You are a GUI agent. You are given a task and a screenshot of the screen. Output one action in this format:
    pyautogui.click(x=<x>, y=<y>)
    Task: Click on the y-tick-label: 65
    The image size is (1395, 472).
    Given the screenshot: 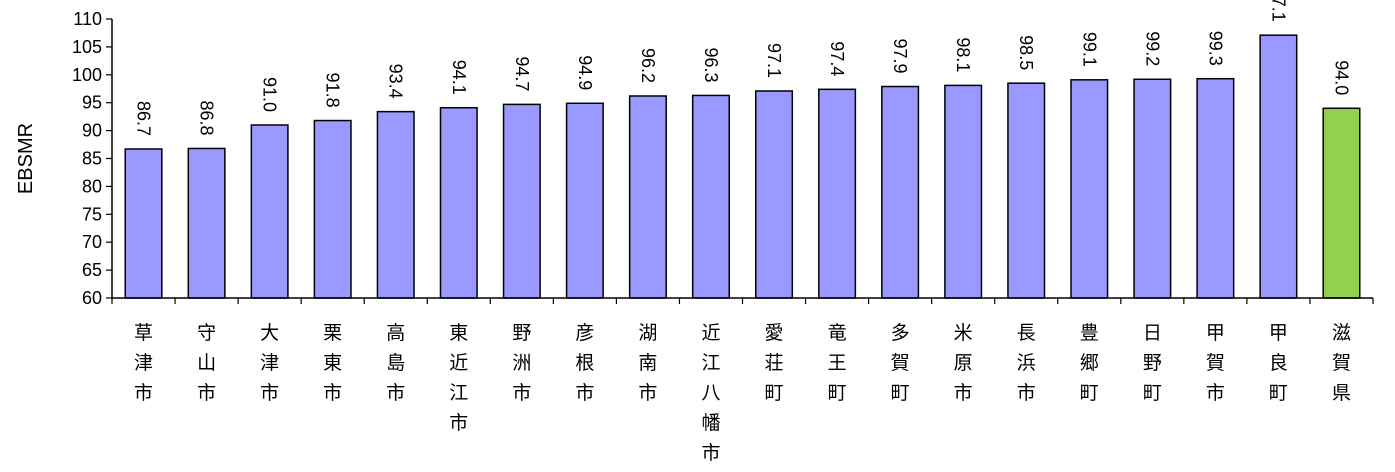 What is the action you would take?
    pyautogui.click(x=92, y=270)
    